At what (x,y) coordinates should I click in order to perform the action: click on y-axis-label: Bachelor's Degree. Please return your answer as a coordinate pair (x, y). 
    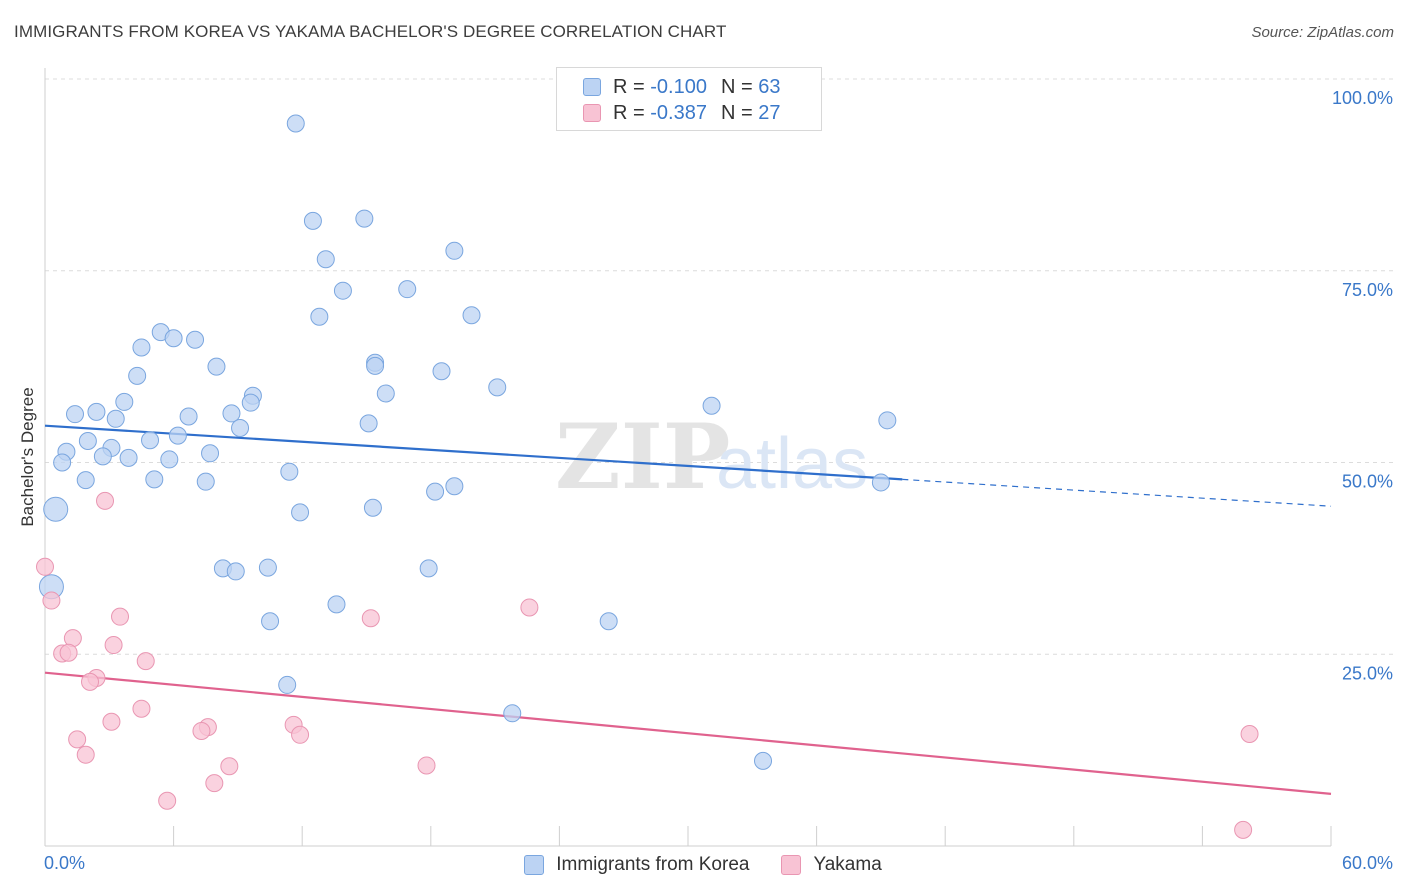
    Looking at the image, I should click on (27, 457).